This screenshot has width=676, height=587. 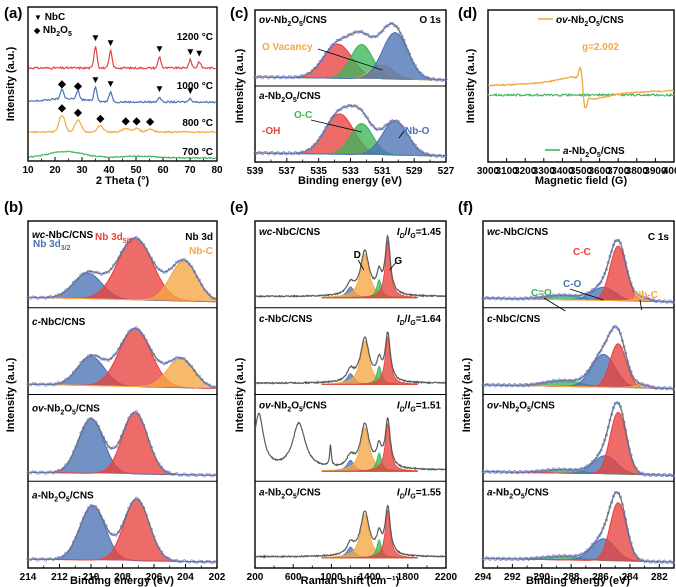 I want to click on text-span: O, so click(x=68, y=409).